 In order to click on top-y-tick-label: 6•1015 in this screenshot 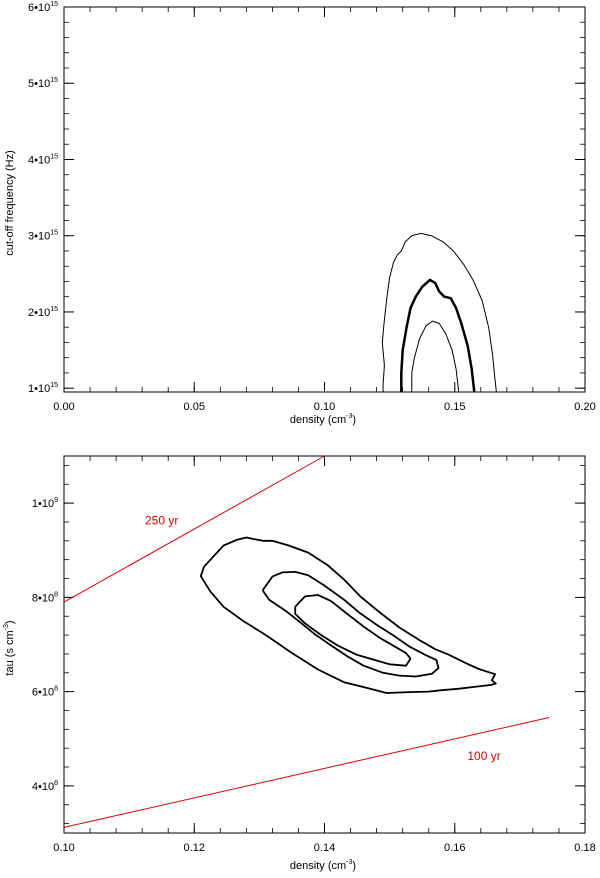, I will do `click(43, 7)`.